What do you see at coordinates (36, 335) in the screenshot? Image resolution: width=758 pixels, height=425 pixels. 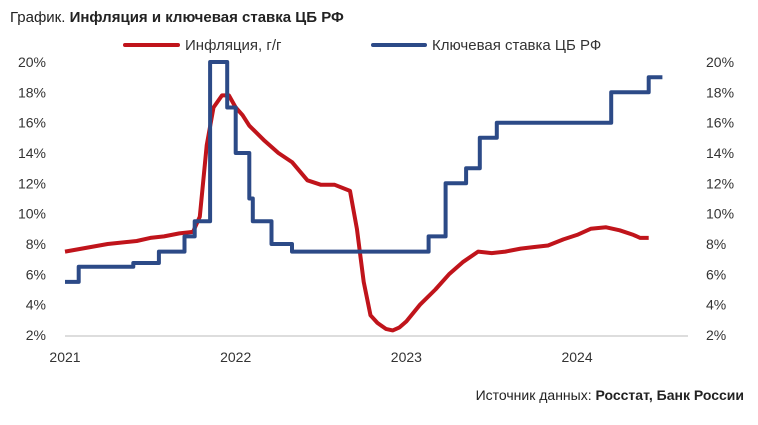 I see `y-tick-label-left: 2%` at bounding box center [36, 335].